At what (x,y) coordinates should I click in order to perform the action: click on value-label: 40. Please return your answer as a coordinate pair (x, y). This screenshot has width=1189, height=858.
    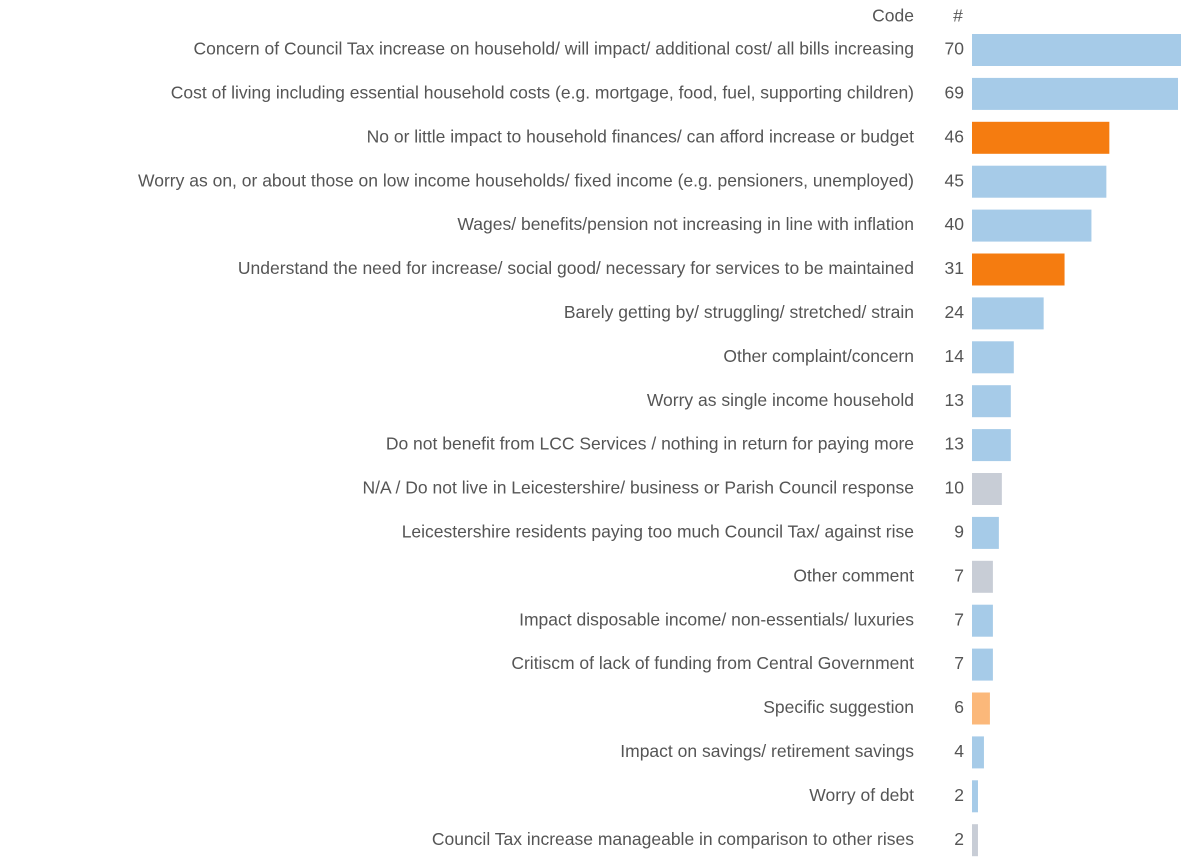
    Looking at the image, I should click on (955, 224).